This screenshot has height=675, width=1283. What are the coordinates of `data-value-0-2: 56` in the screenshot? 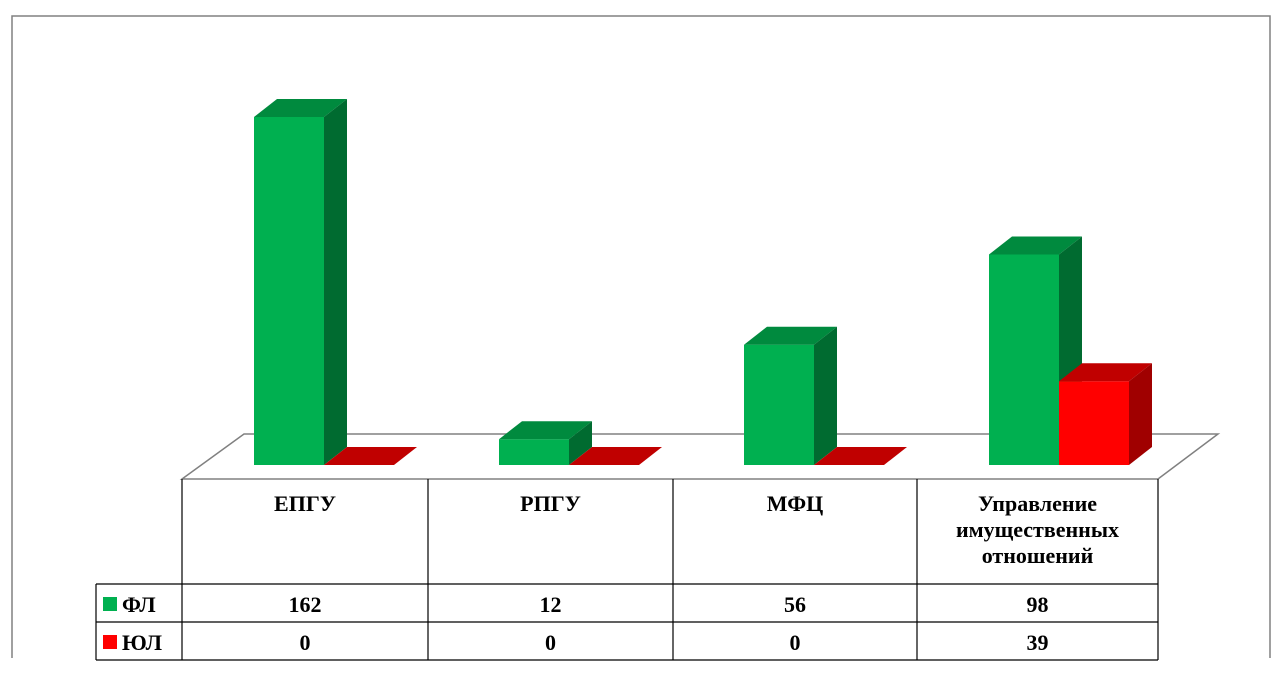 It's located at (795, 604).